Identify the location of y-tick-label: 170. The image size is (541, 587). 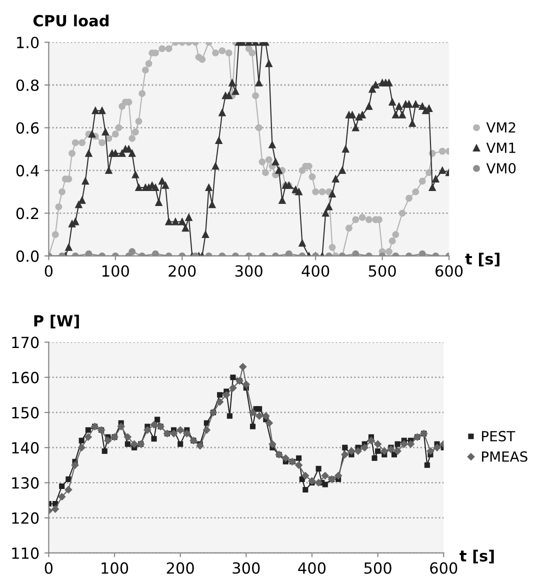
(25, 342).